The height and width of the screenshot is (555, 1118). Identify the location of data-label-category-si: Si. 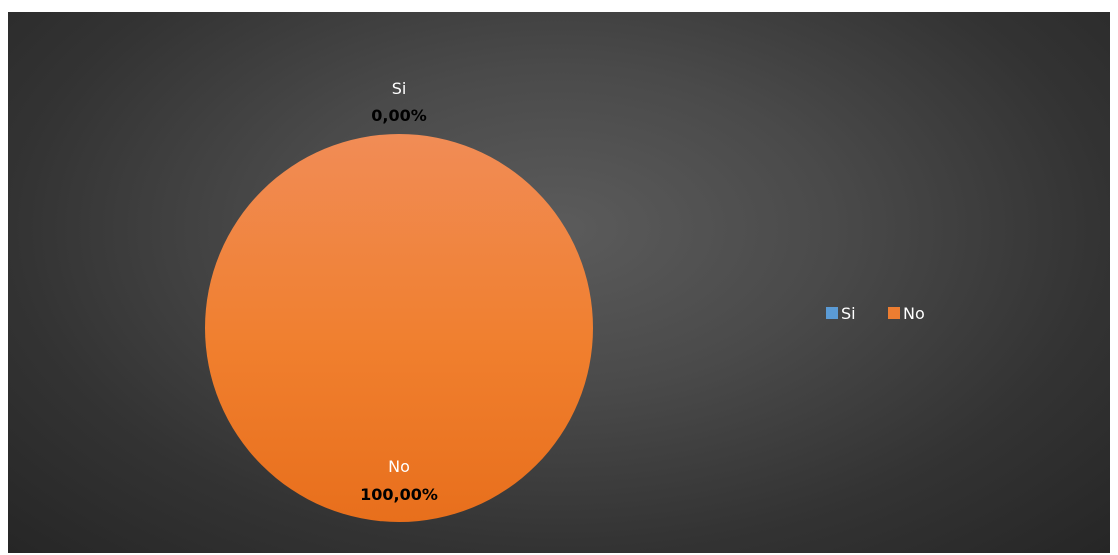
(399, 88).